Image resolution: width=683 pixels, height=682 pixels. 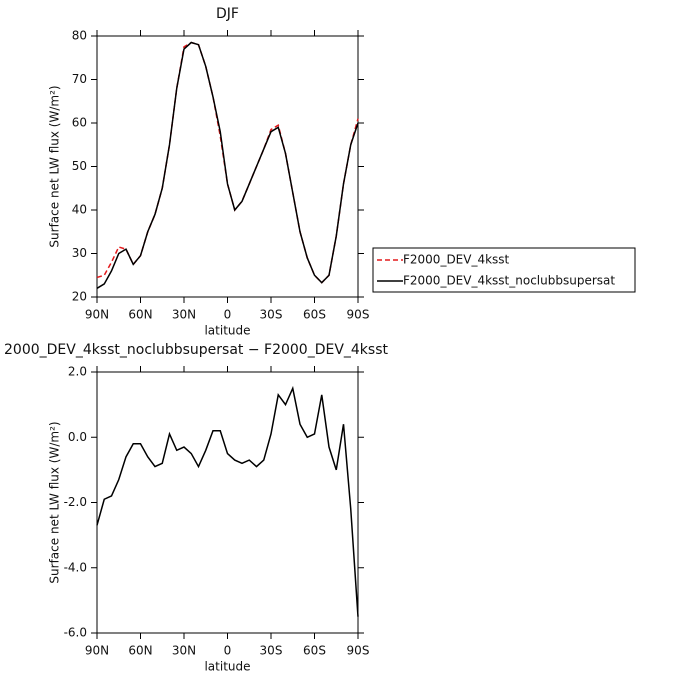 I want to click on y-tick-label: 30, so click(x=79, y=253).